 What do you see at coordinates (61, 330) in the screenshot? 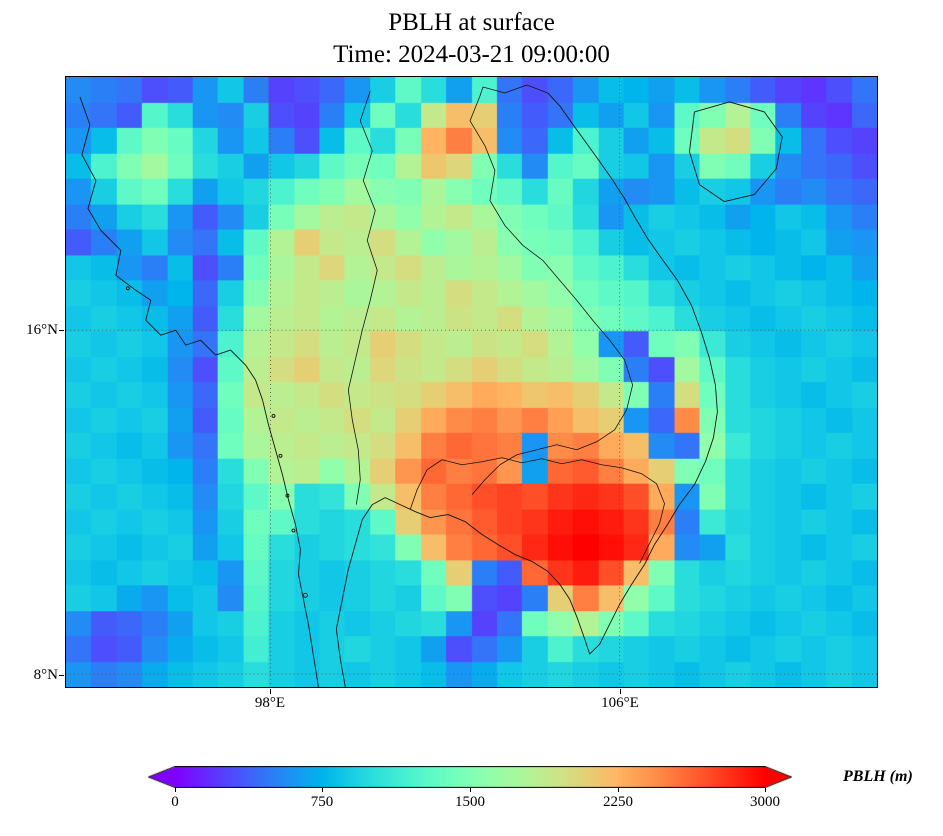
I see `y-tickmark-16n` at bounding box center [61, 330].